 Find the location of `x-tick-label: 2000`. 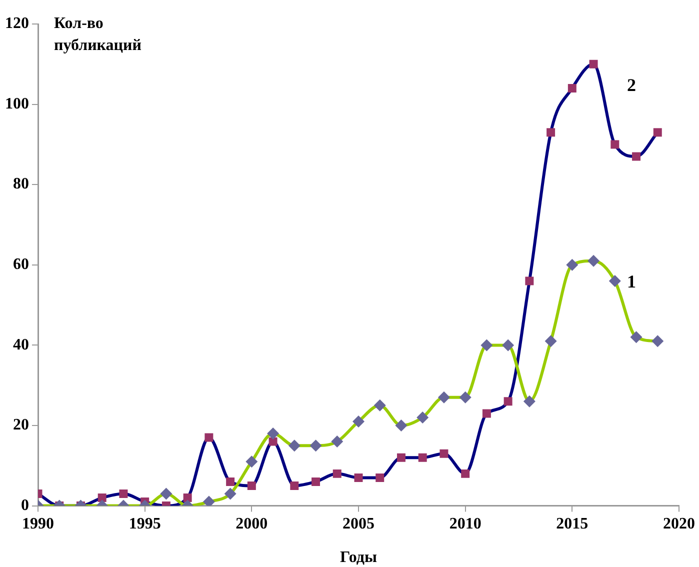

x-tick-label: 2000 is located at coordinates (252, 524).